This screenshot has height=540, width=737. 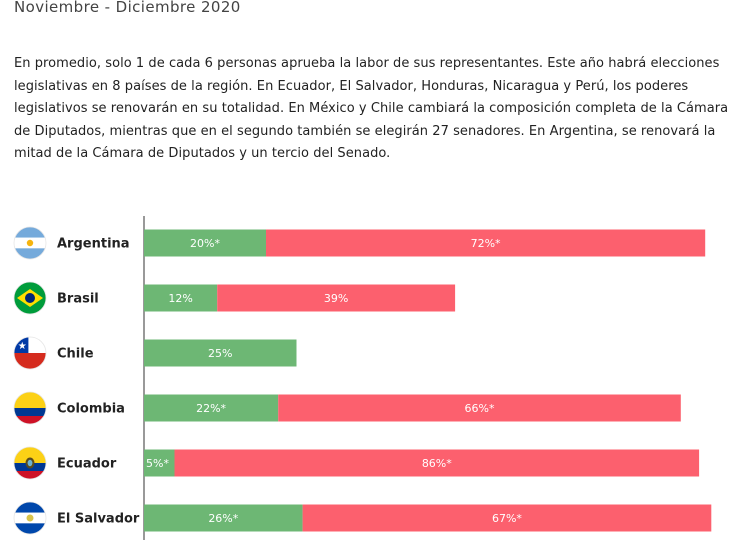 What do you see at coordinates (93, 244) in the screenshot?
I see `category-label: Argentina` at bounding box center [93, 244].